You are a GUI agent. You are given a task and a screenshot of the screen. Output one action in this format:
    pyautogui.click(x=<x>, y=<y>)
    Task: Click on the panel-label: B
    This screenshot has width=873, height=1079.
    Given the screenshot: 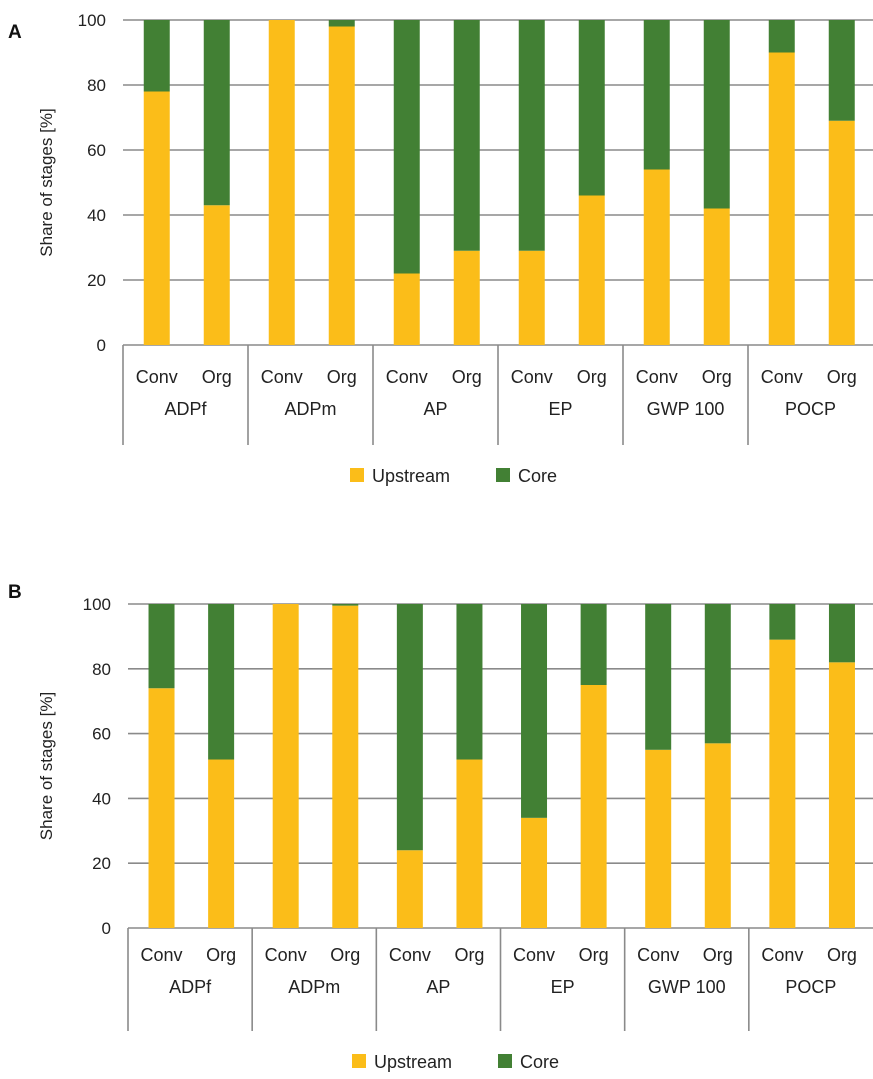 What is the action you would take?
    pyautogui.click(x=15, y=592)
    